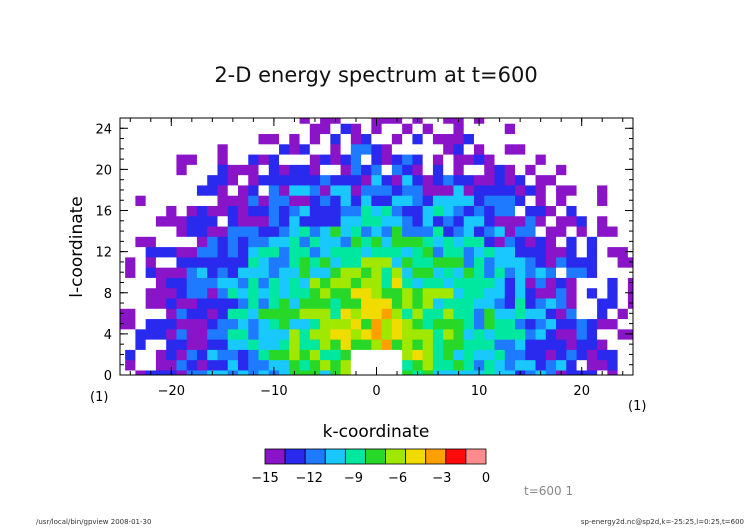  What do you see at coordinates (103, 129) in the screenshot?
I see `y-tick-label: 24` at bounding box center [103, 129].